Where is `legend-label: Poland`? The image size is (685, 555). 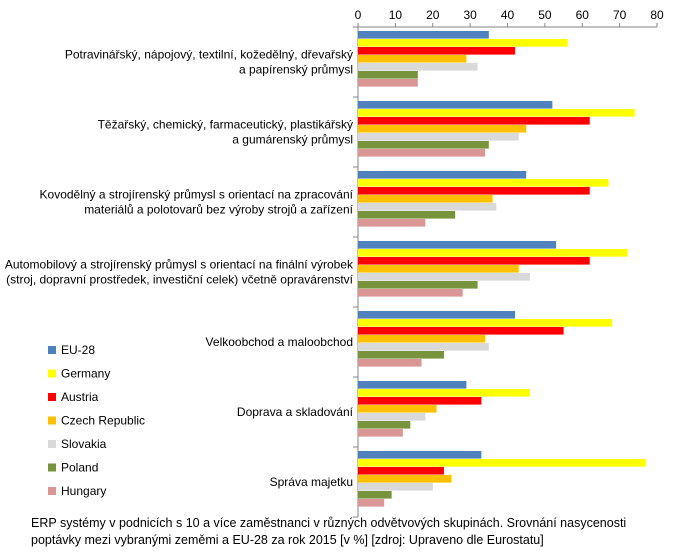
legend-label: Poland is located at coordinates (79, 468).